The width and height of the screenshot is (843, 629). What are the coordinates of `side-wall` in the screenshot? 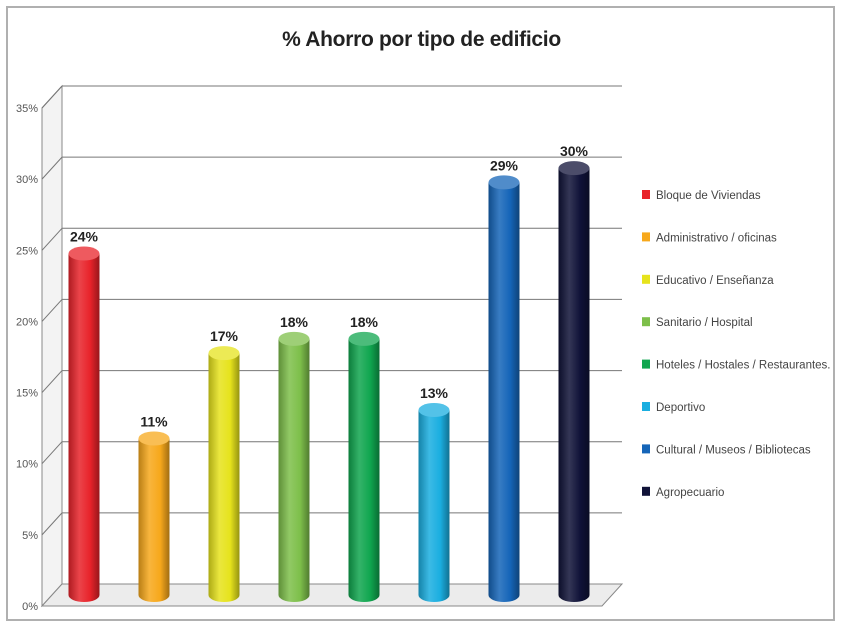 It's located at (52, 346).